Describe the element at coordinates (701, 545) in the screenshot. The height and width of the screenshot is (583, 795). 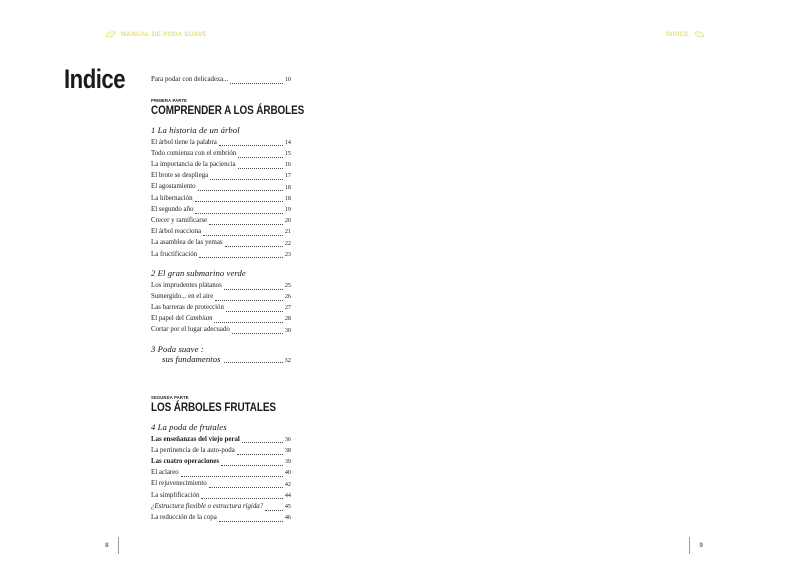
I see `page-number: 9` at that location.